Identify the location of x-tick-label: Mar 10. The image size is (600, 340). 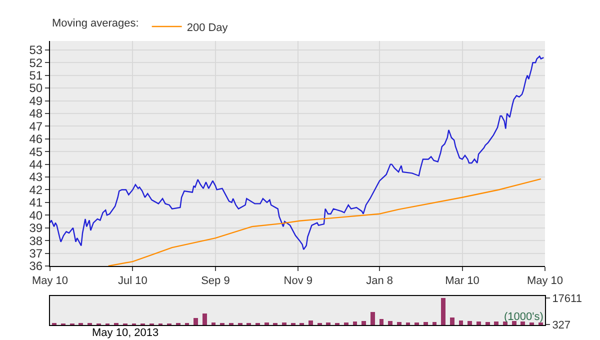
(462, 281).